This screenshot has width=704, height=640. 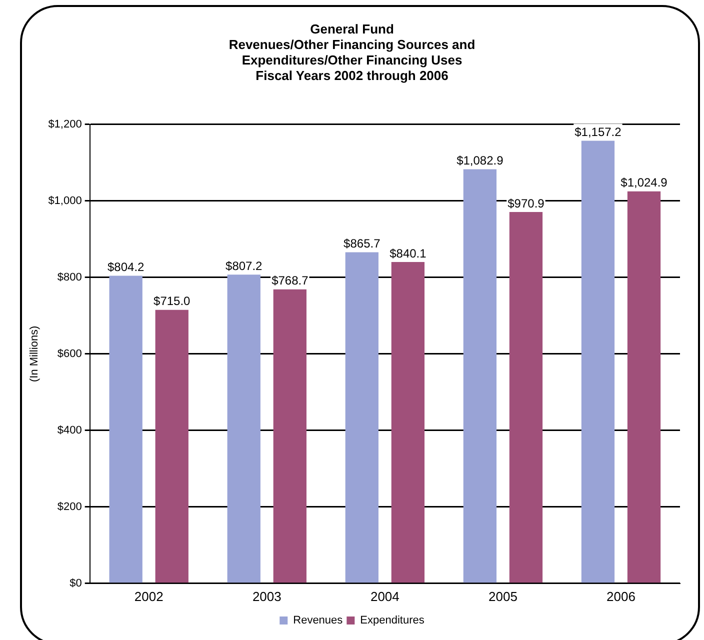 I want to click on data-label: $1,157.2, so click(x=598, y=132).